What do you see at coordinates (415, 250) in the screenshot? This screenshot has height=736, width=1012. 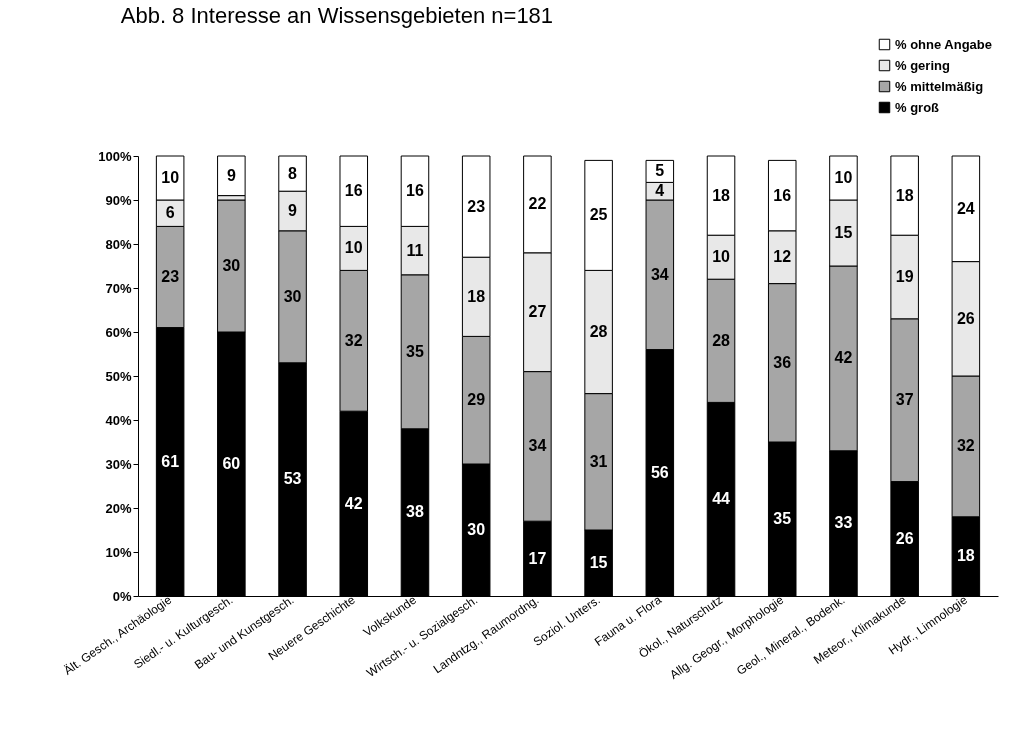 I see `data-label: 11` at bounding box center [415, 250].